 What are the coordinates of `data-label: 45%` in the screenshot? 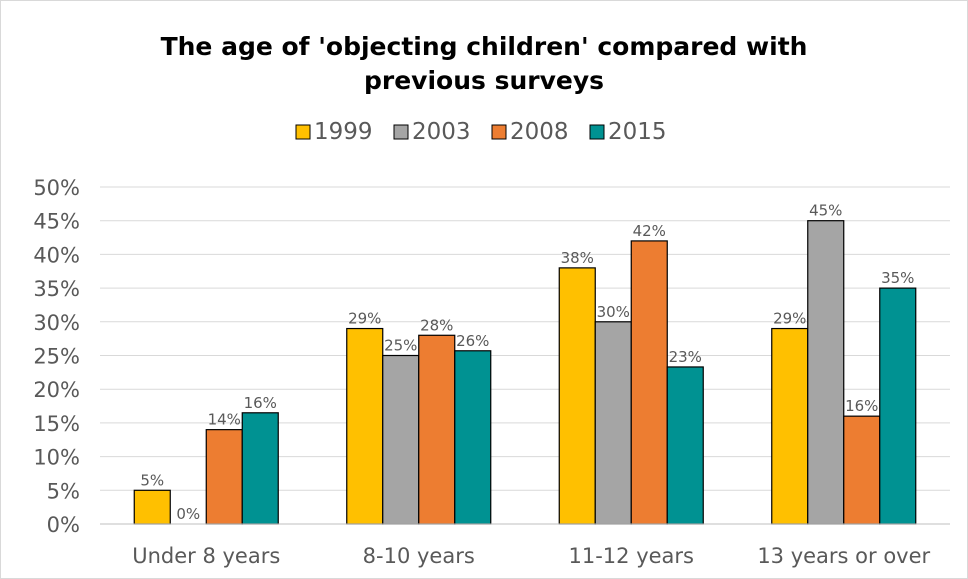 It's located at (825, 211).